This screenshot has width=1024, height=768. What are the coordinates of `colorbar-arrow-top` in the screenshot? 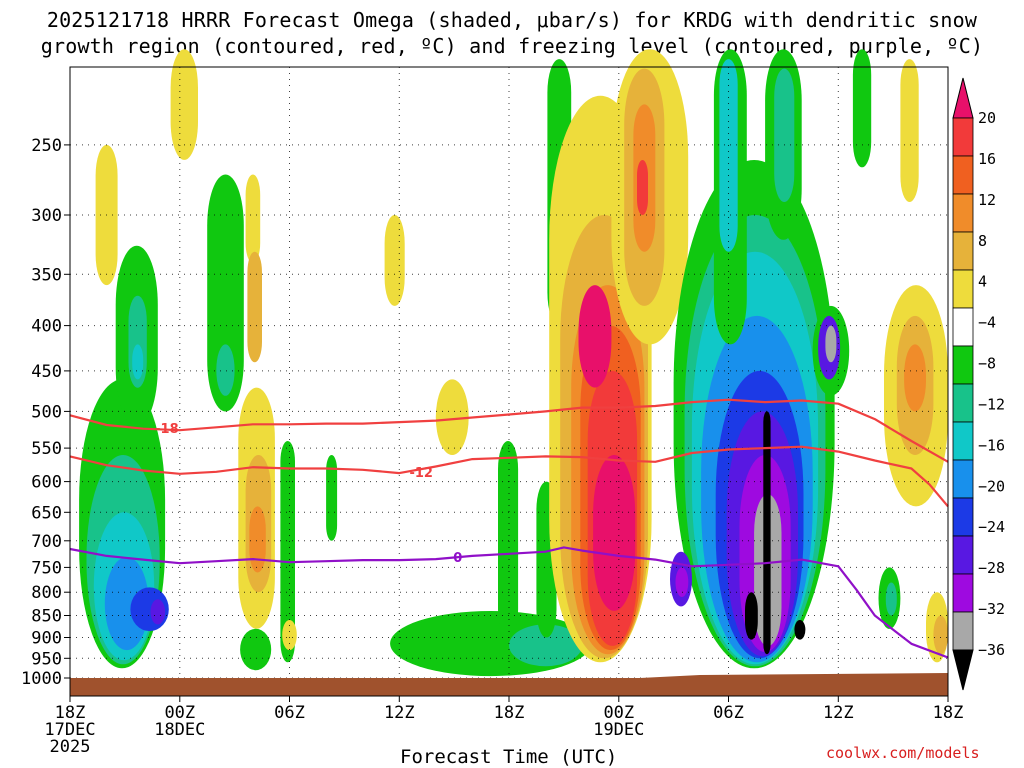 It's located at (963, 98).